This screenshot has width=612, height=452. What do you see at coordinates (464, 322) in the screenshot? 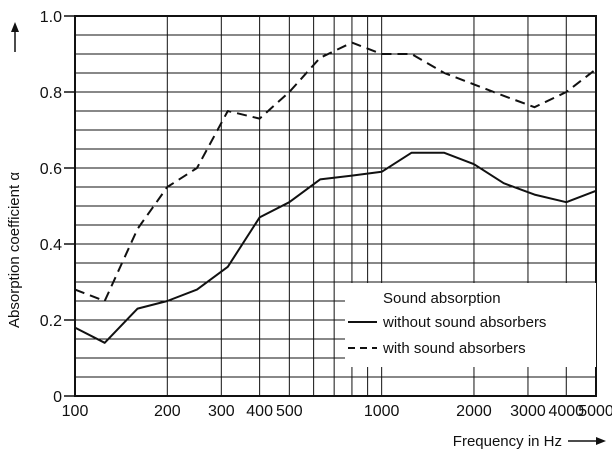
I see `legend-label-without-absorbers: without sound absorbers` at bounding box center [464, 322].